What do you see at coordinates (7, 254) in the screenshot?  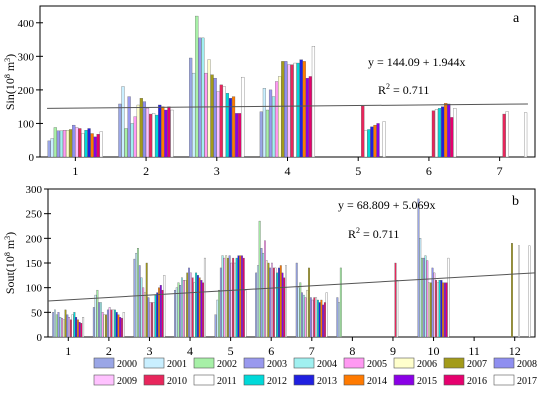 I see `y-axis-label-sup: 8` at bounding box center [7, 254].